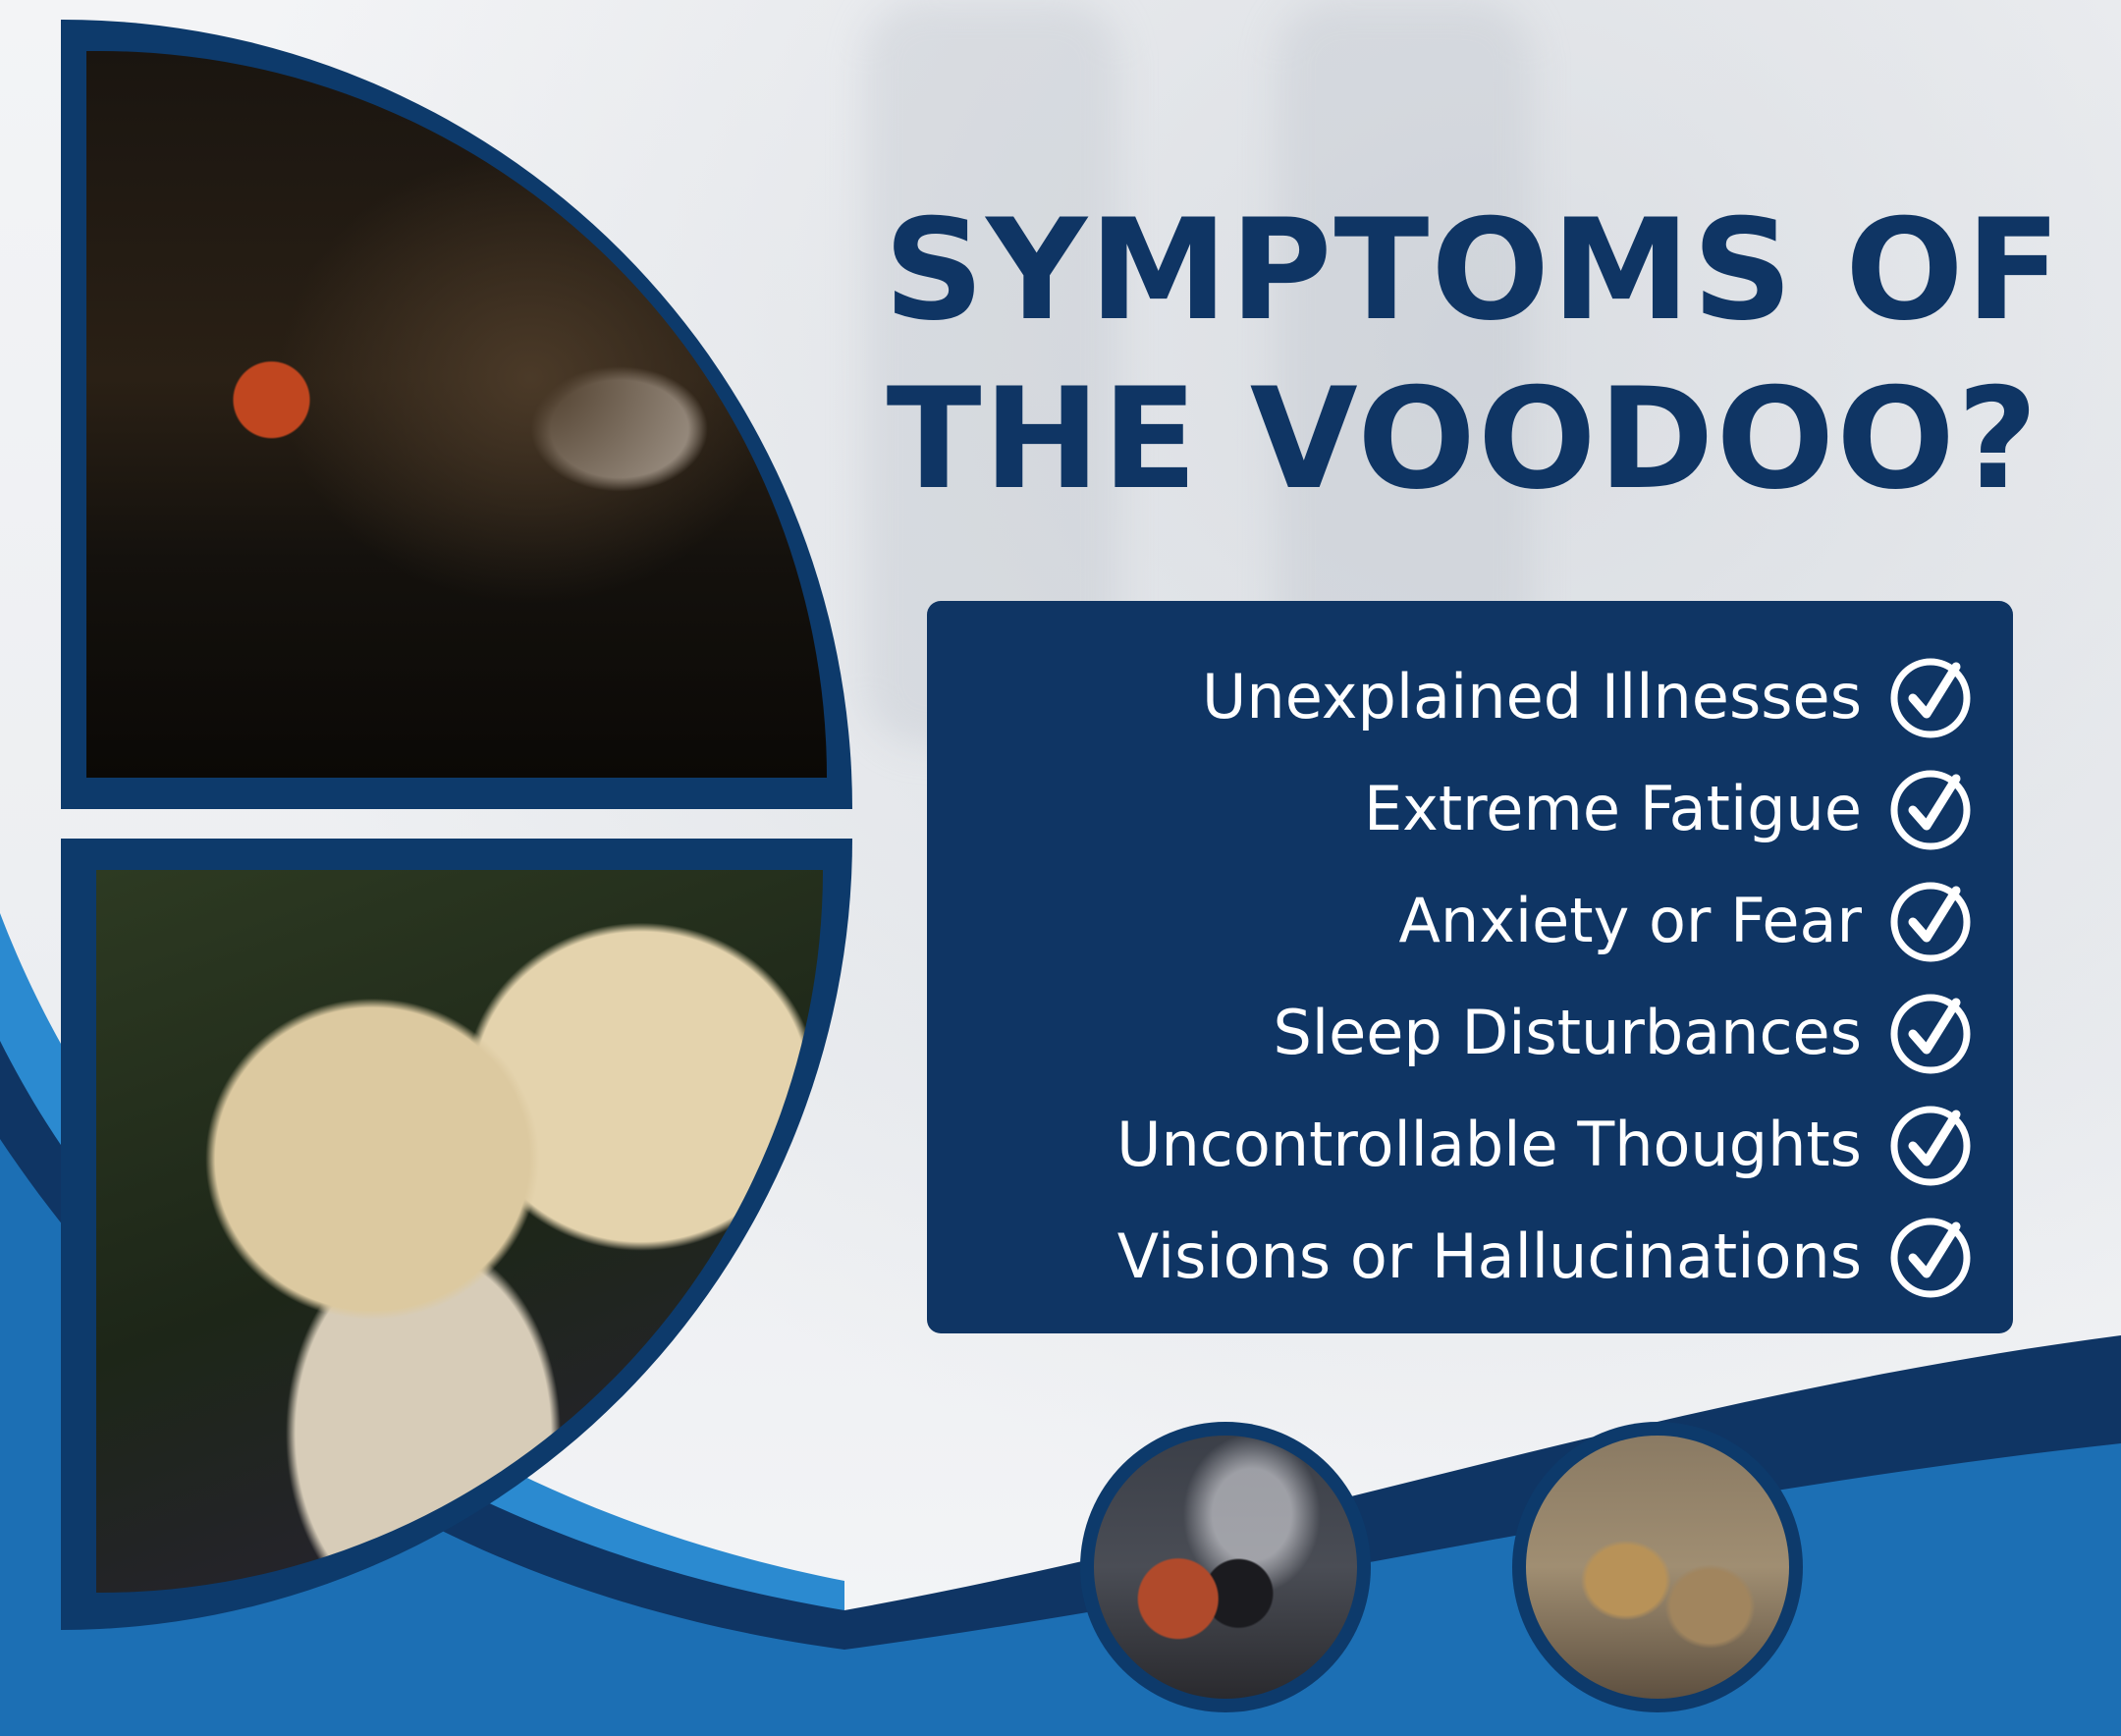  I want to click on voodoo-dolls-image, so click(1658, 1567).